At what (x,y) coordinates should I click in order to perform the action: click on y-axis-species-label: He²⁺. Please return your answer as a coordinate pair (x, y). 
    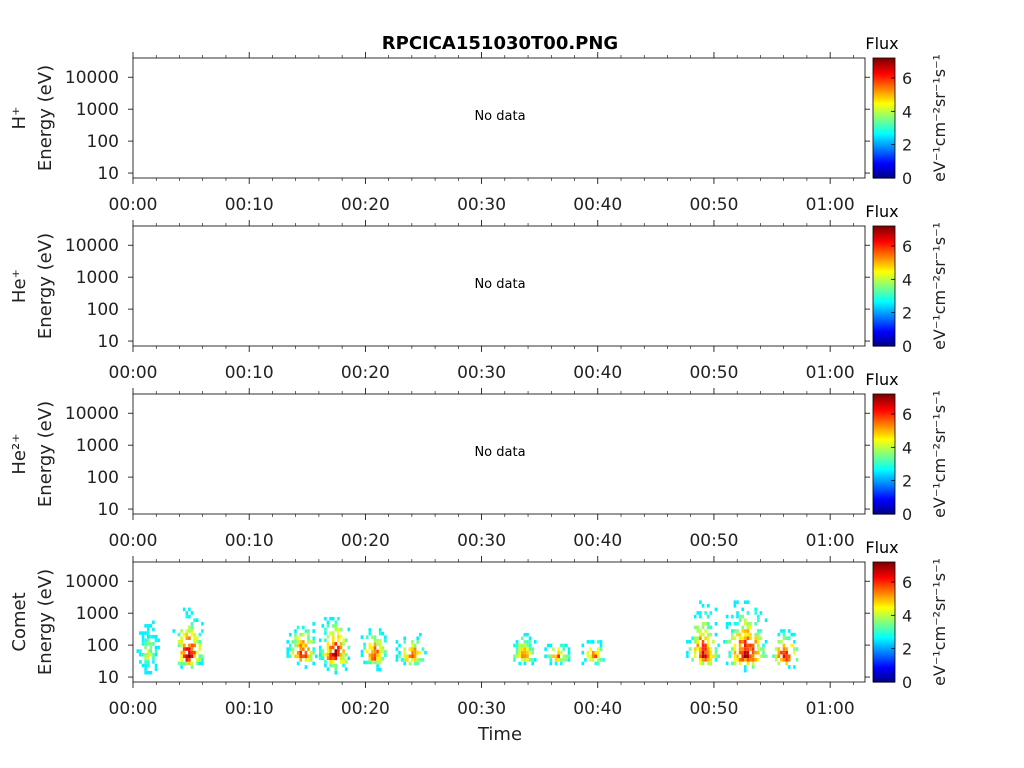
    Looking at the image, I should click on (19, 453).